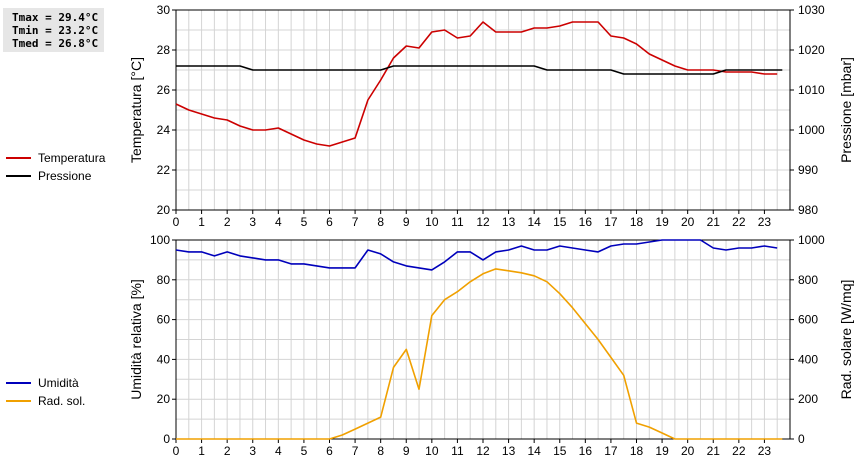 This screenshot has height=460, width=860. What do you see at coordinates (808, 399) in the screenshot?
I see `y-tick-label-right: 200` at bounding box center [808, 399].